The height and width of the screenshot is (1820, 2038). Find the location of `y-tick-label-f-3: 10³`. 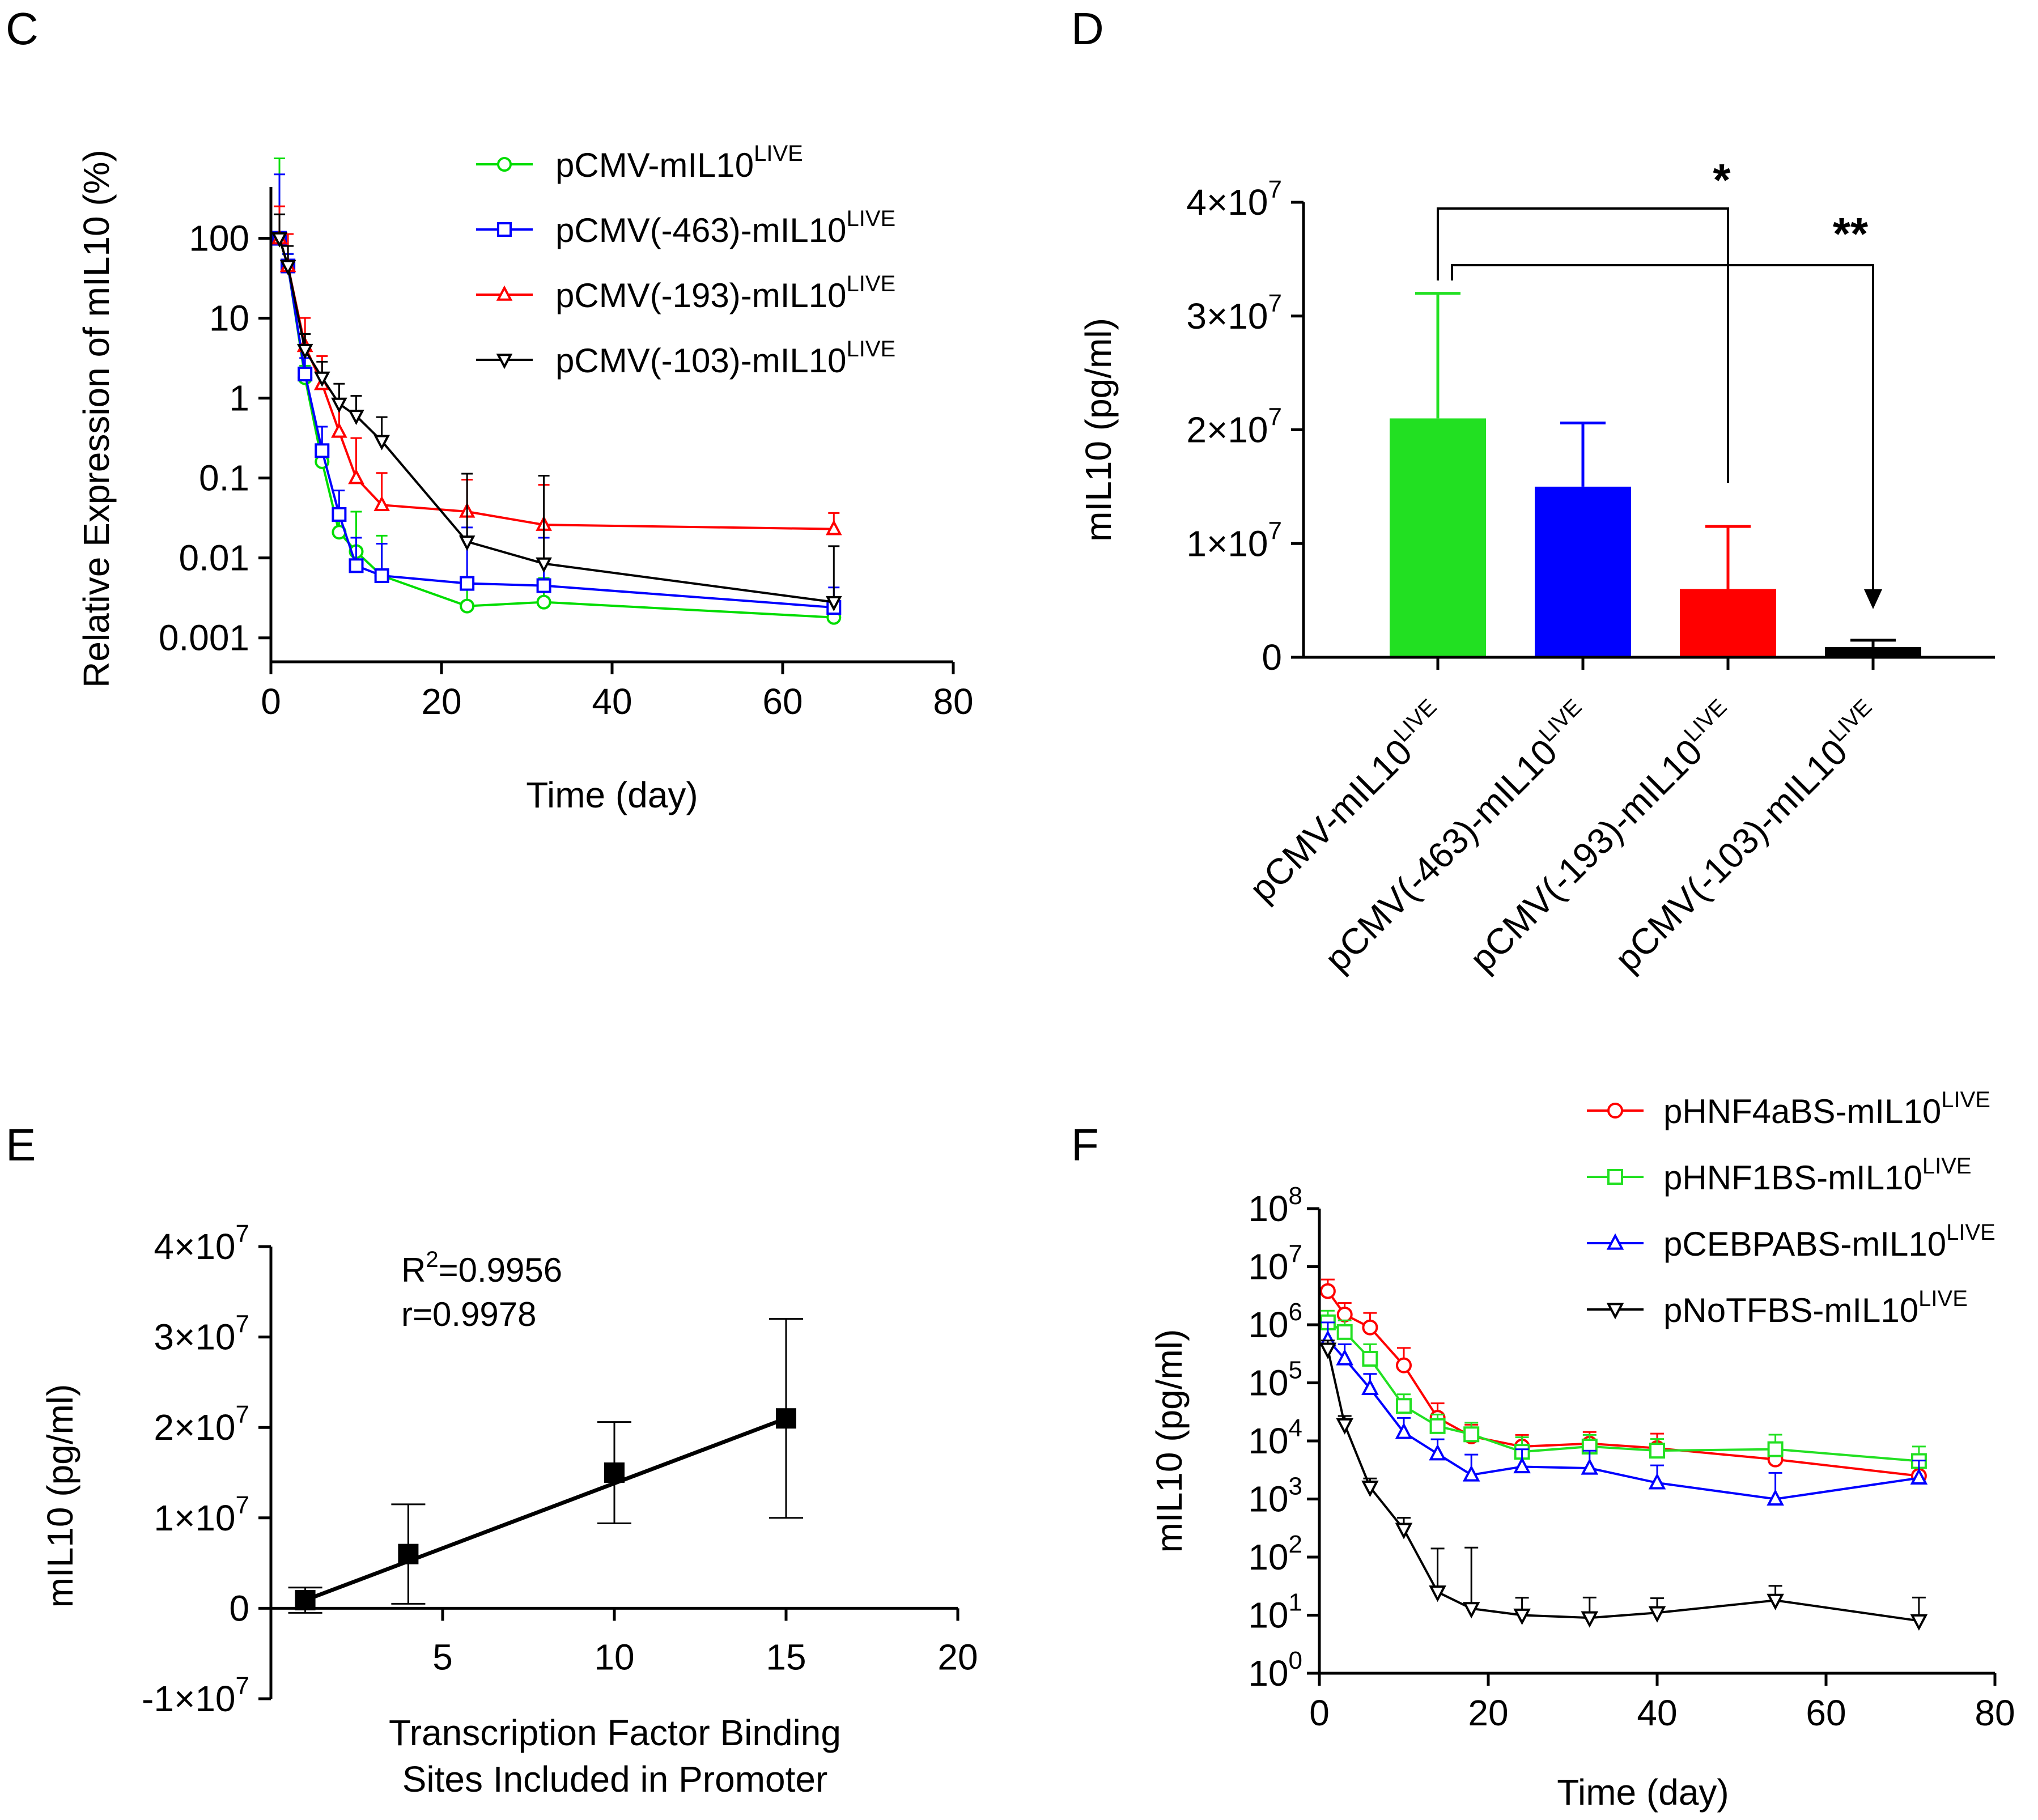

y-tick-label-f-3: 10³ is located at coordinates (1275, 1496).